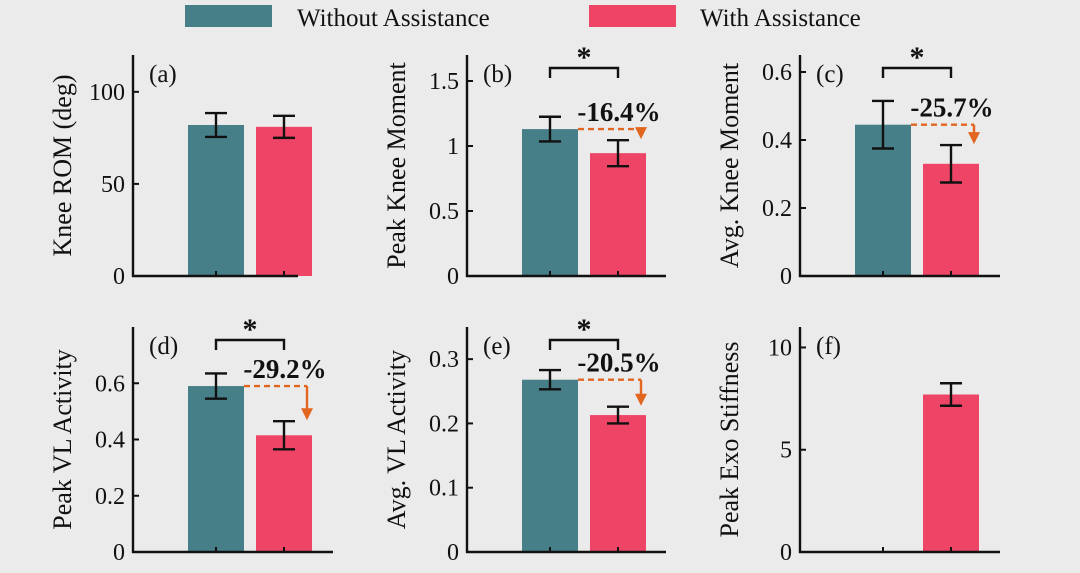 This screenshot has height=573, width=1080. What do you see at coordinates (786, 451) in the screenshot?
I see `y-tick-label: 5` at bounding box center [786, 451].